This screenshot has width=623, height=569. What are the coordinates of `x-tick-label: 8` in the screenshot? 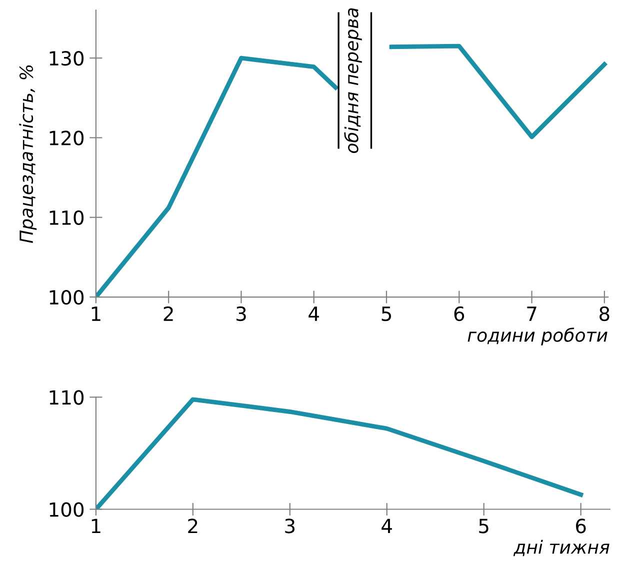 It's located at (605, 314).